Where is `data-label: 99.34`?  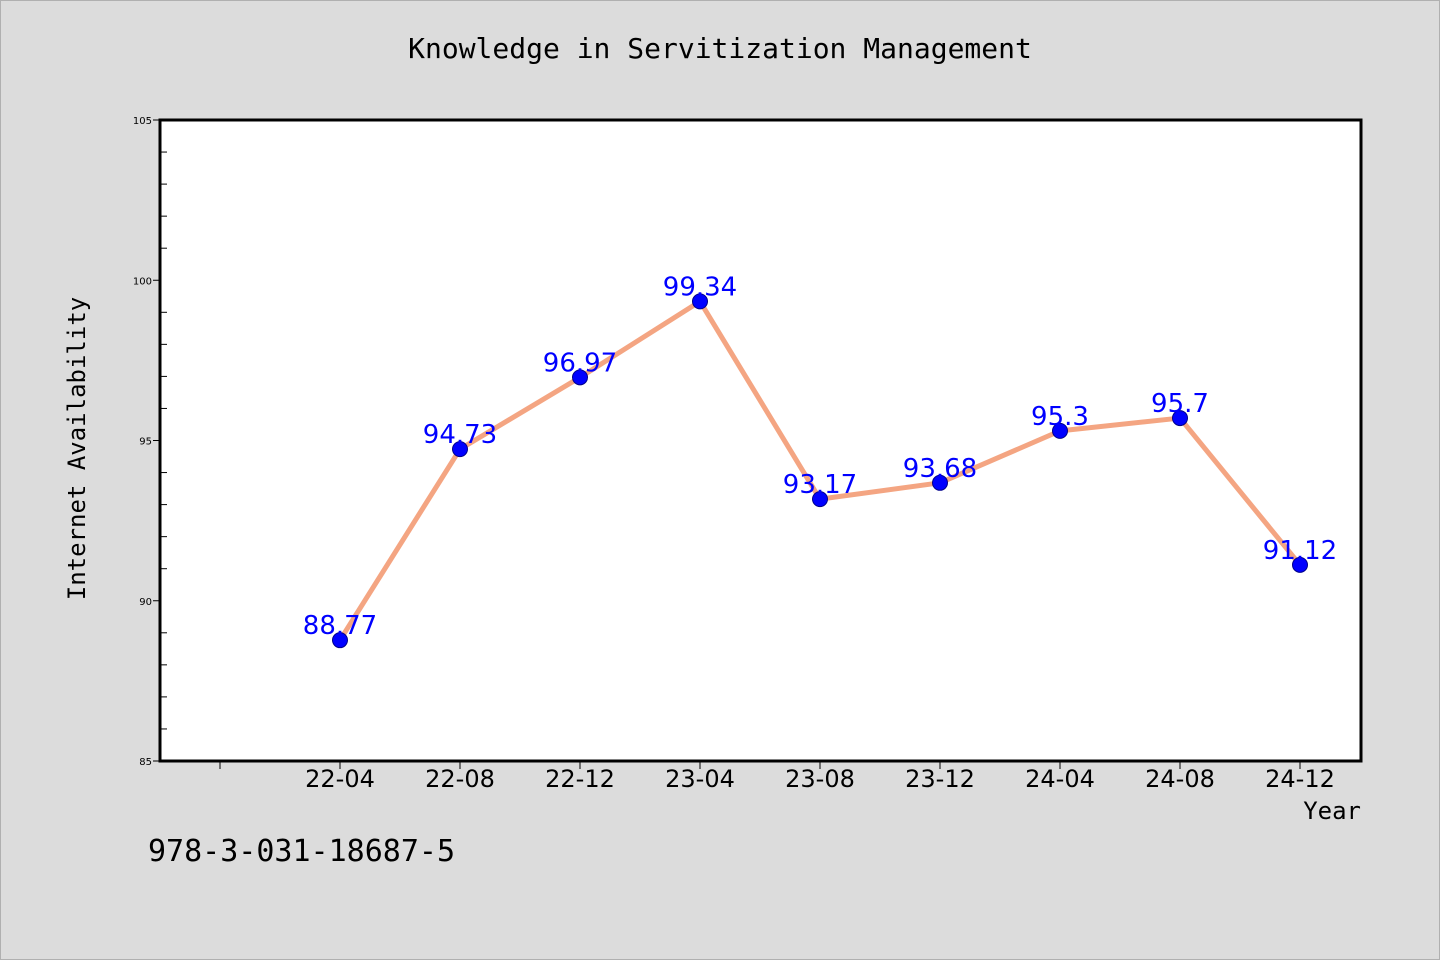 data-label: 99.34 is located at coordinates (700, 287).